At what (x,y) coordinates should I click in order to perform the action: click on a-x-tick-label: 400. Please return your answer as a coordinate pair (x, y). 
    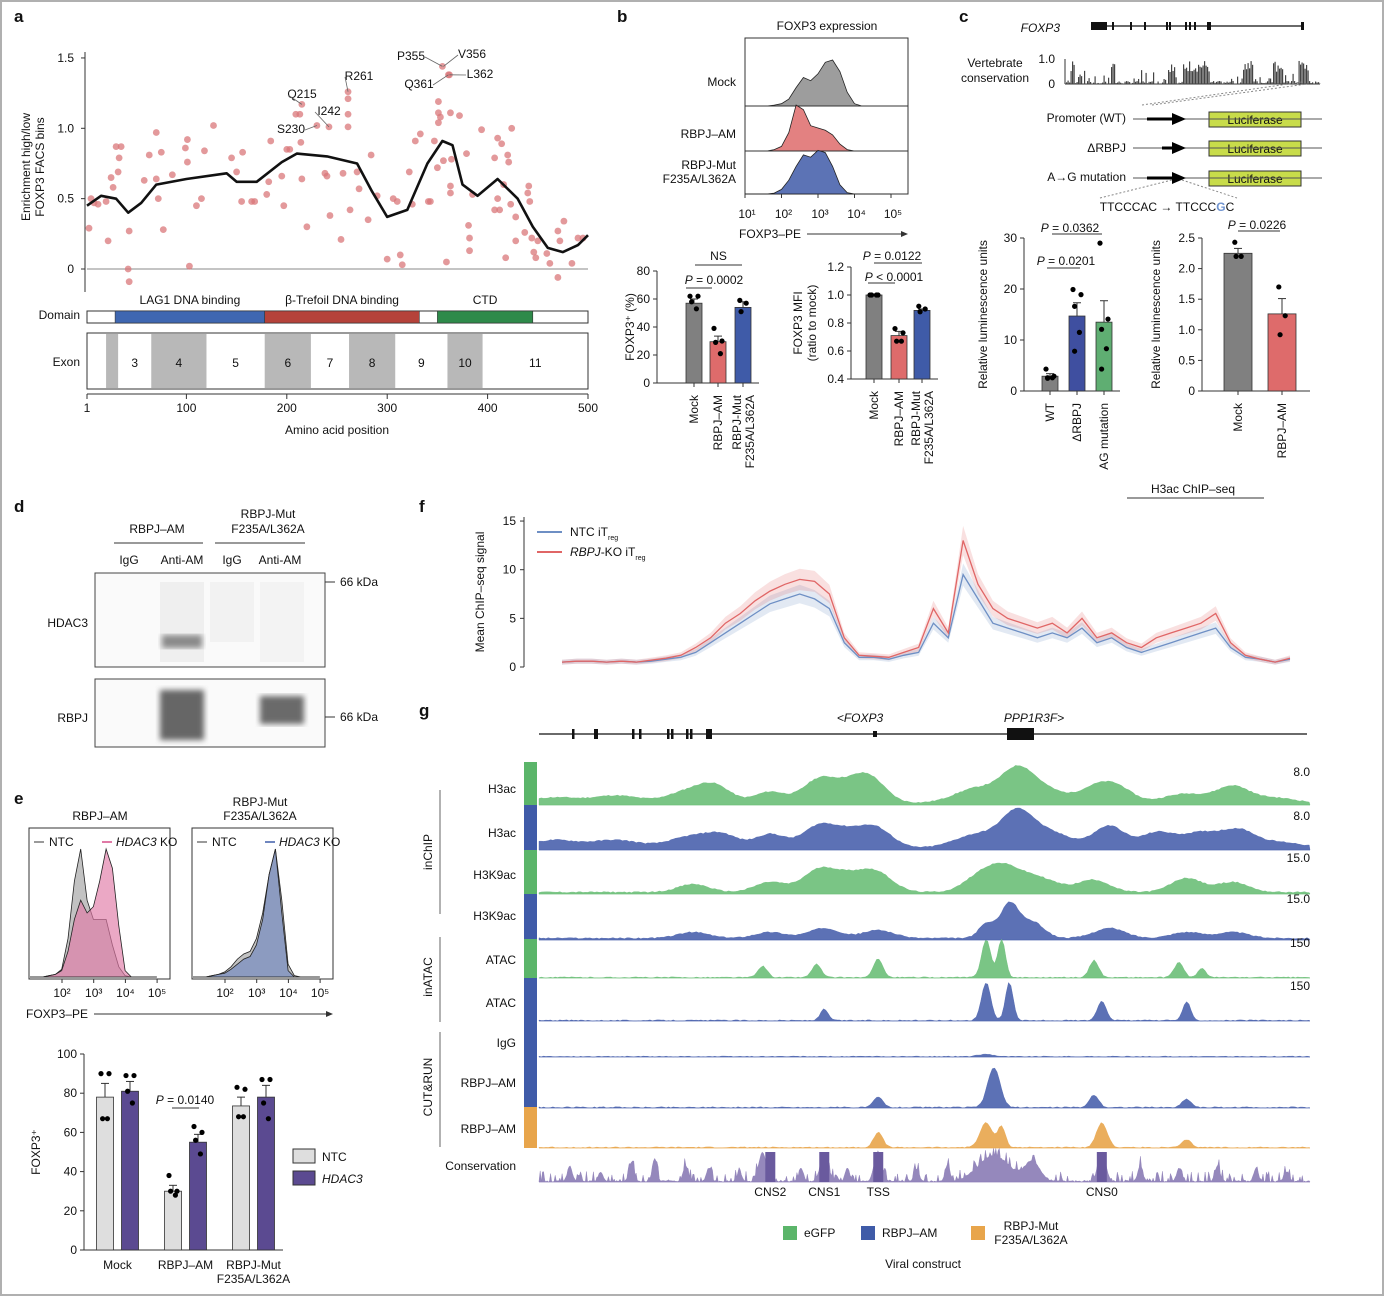
    Looking at the image, I should click on (488, 408).